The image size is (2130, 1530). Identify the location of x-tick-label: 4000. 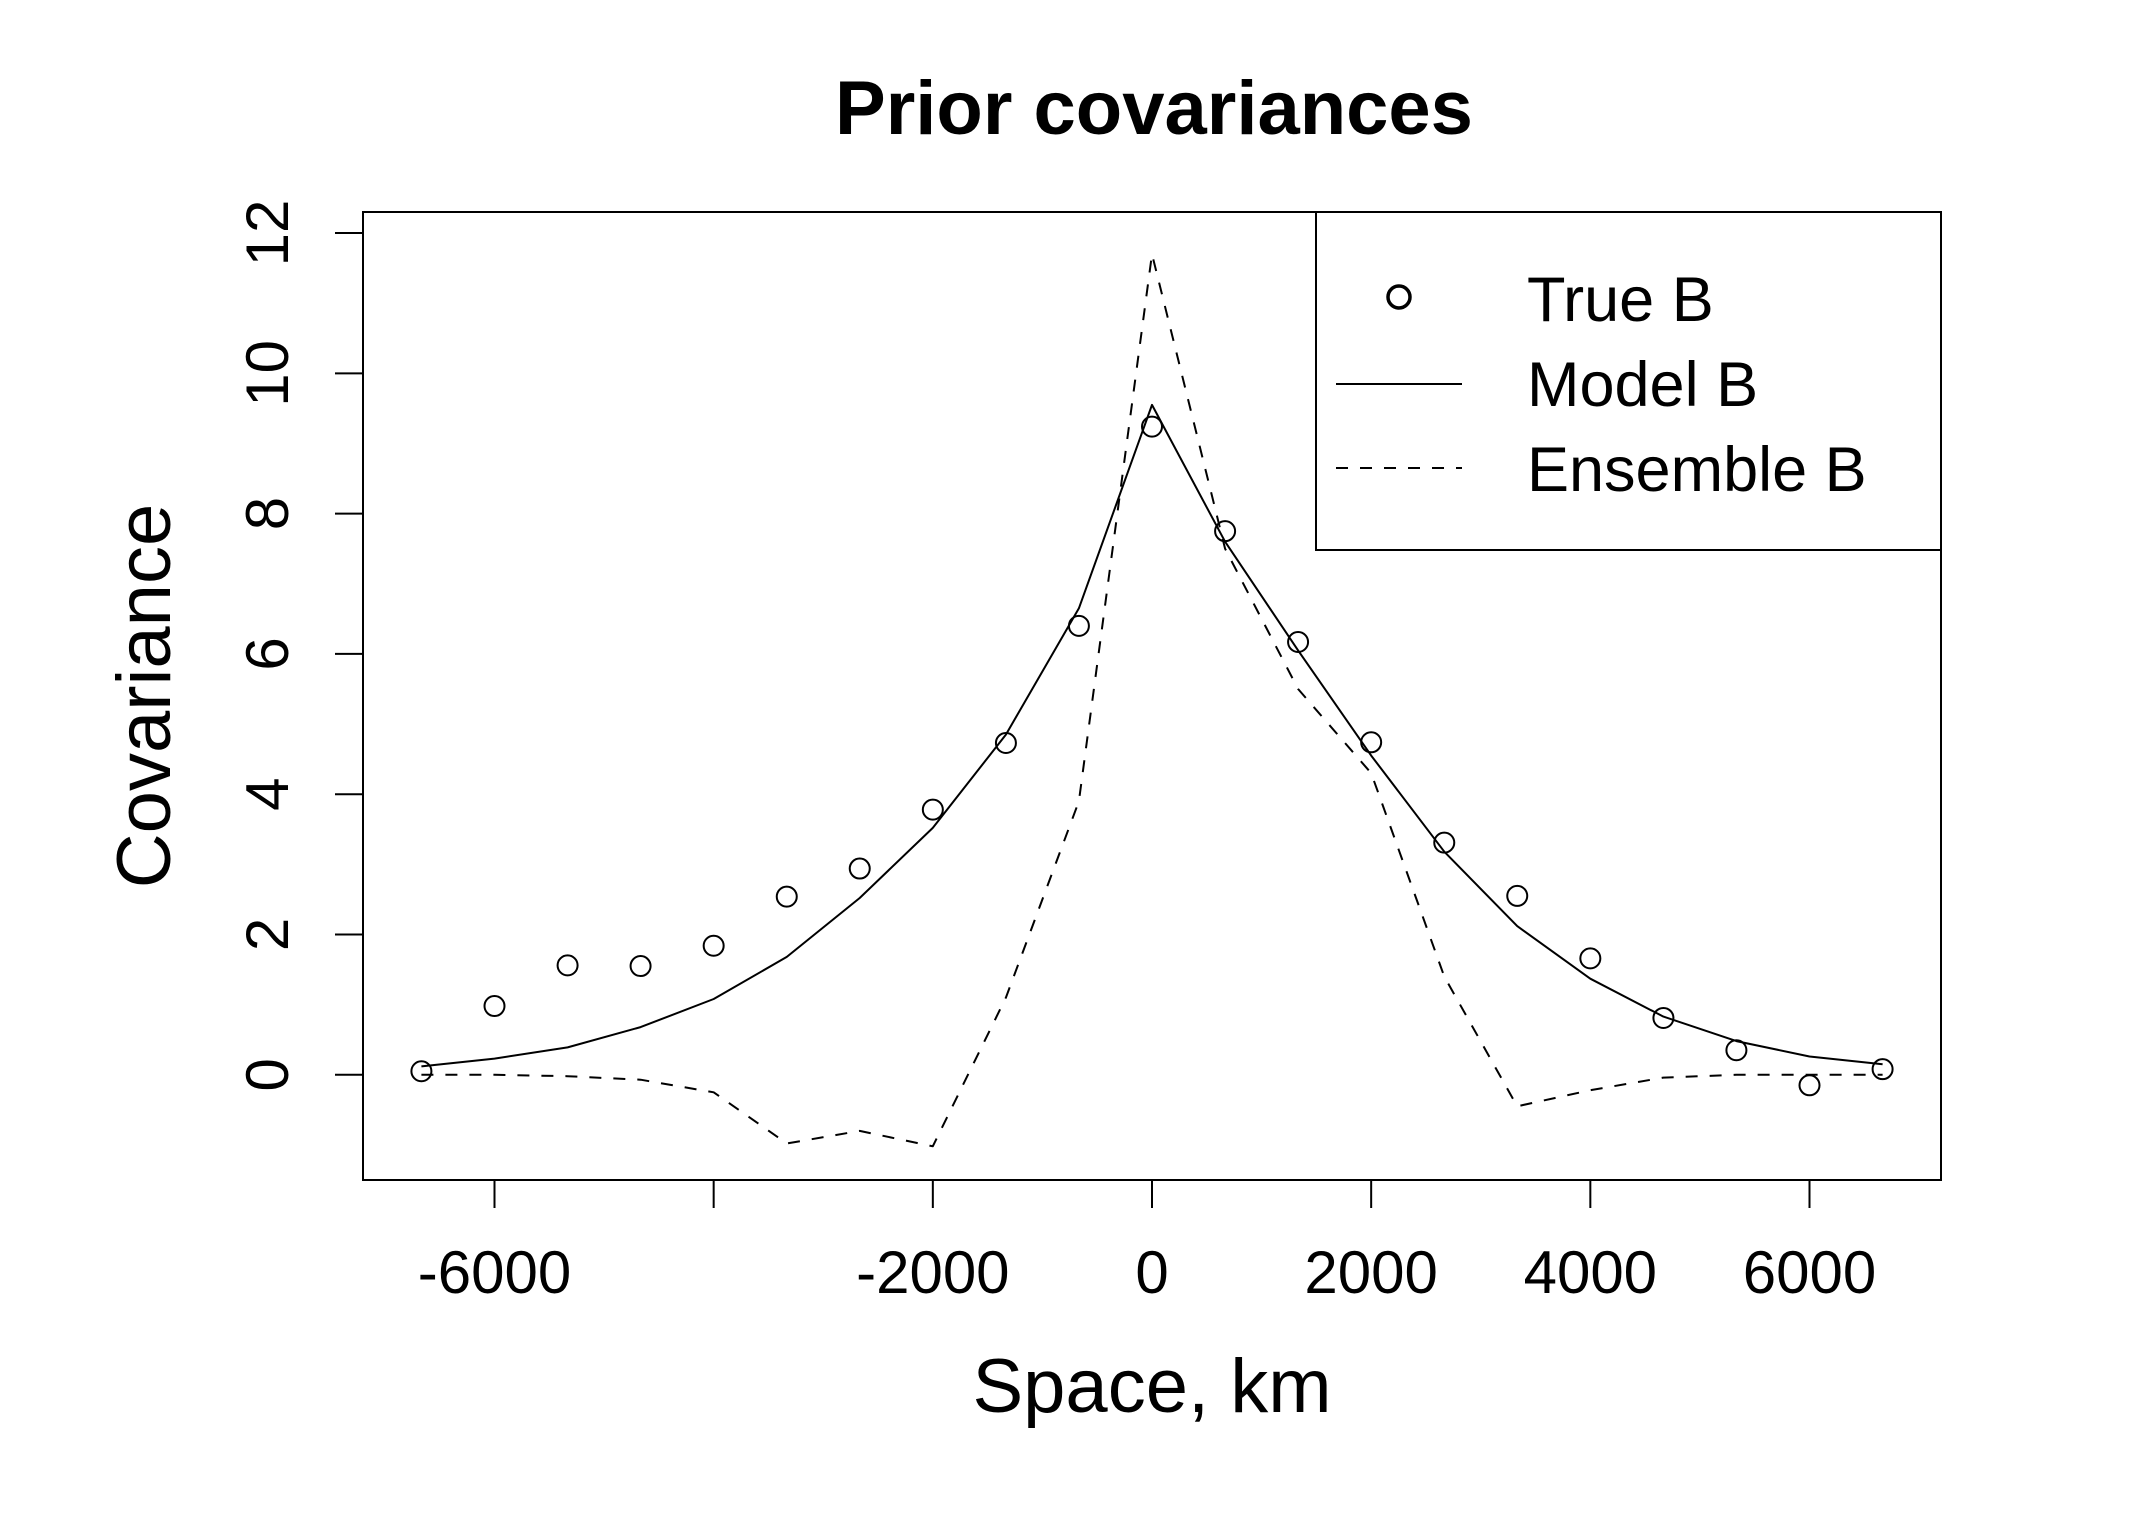
(1590, 1272).